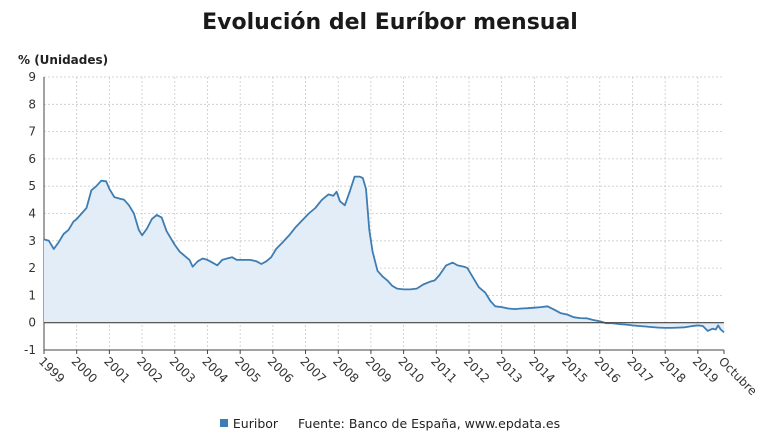 Image resolution: width=780 pixels, height=440 pixels. What do you see at coordinates (443, 369) in the screenshot?
I see `x-tick-label: 2011` at bounding box center [443, 369].